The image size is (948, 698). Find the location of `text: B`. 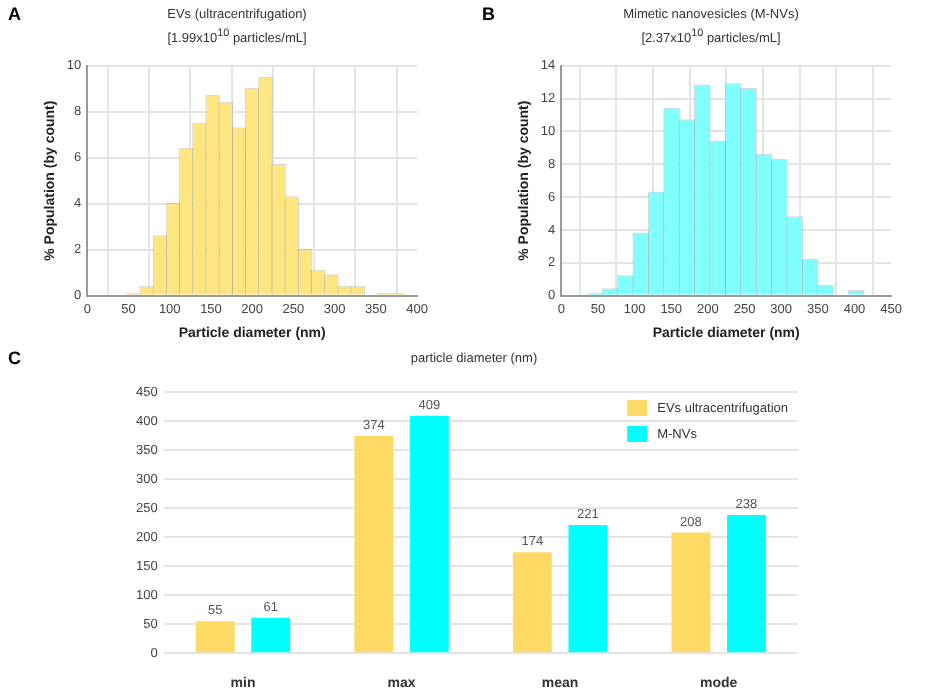

text: B is located at coordinates (488, 14).